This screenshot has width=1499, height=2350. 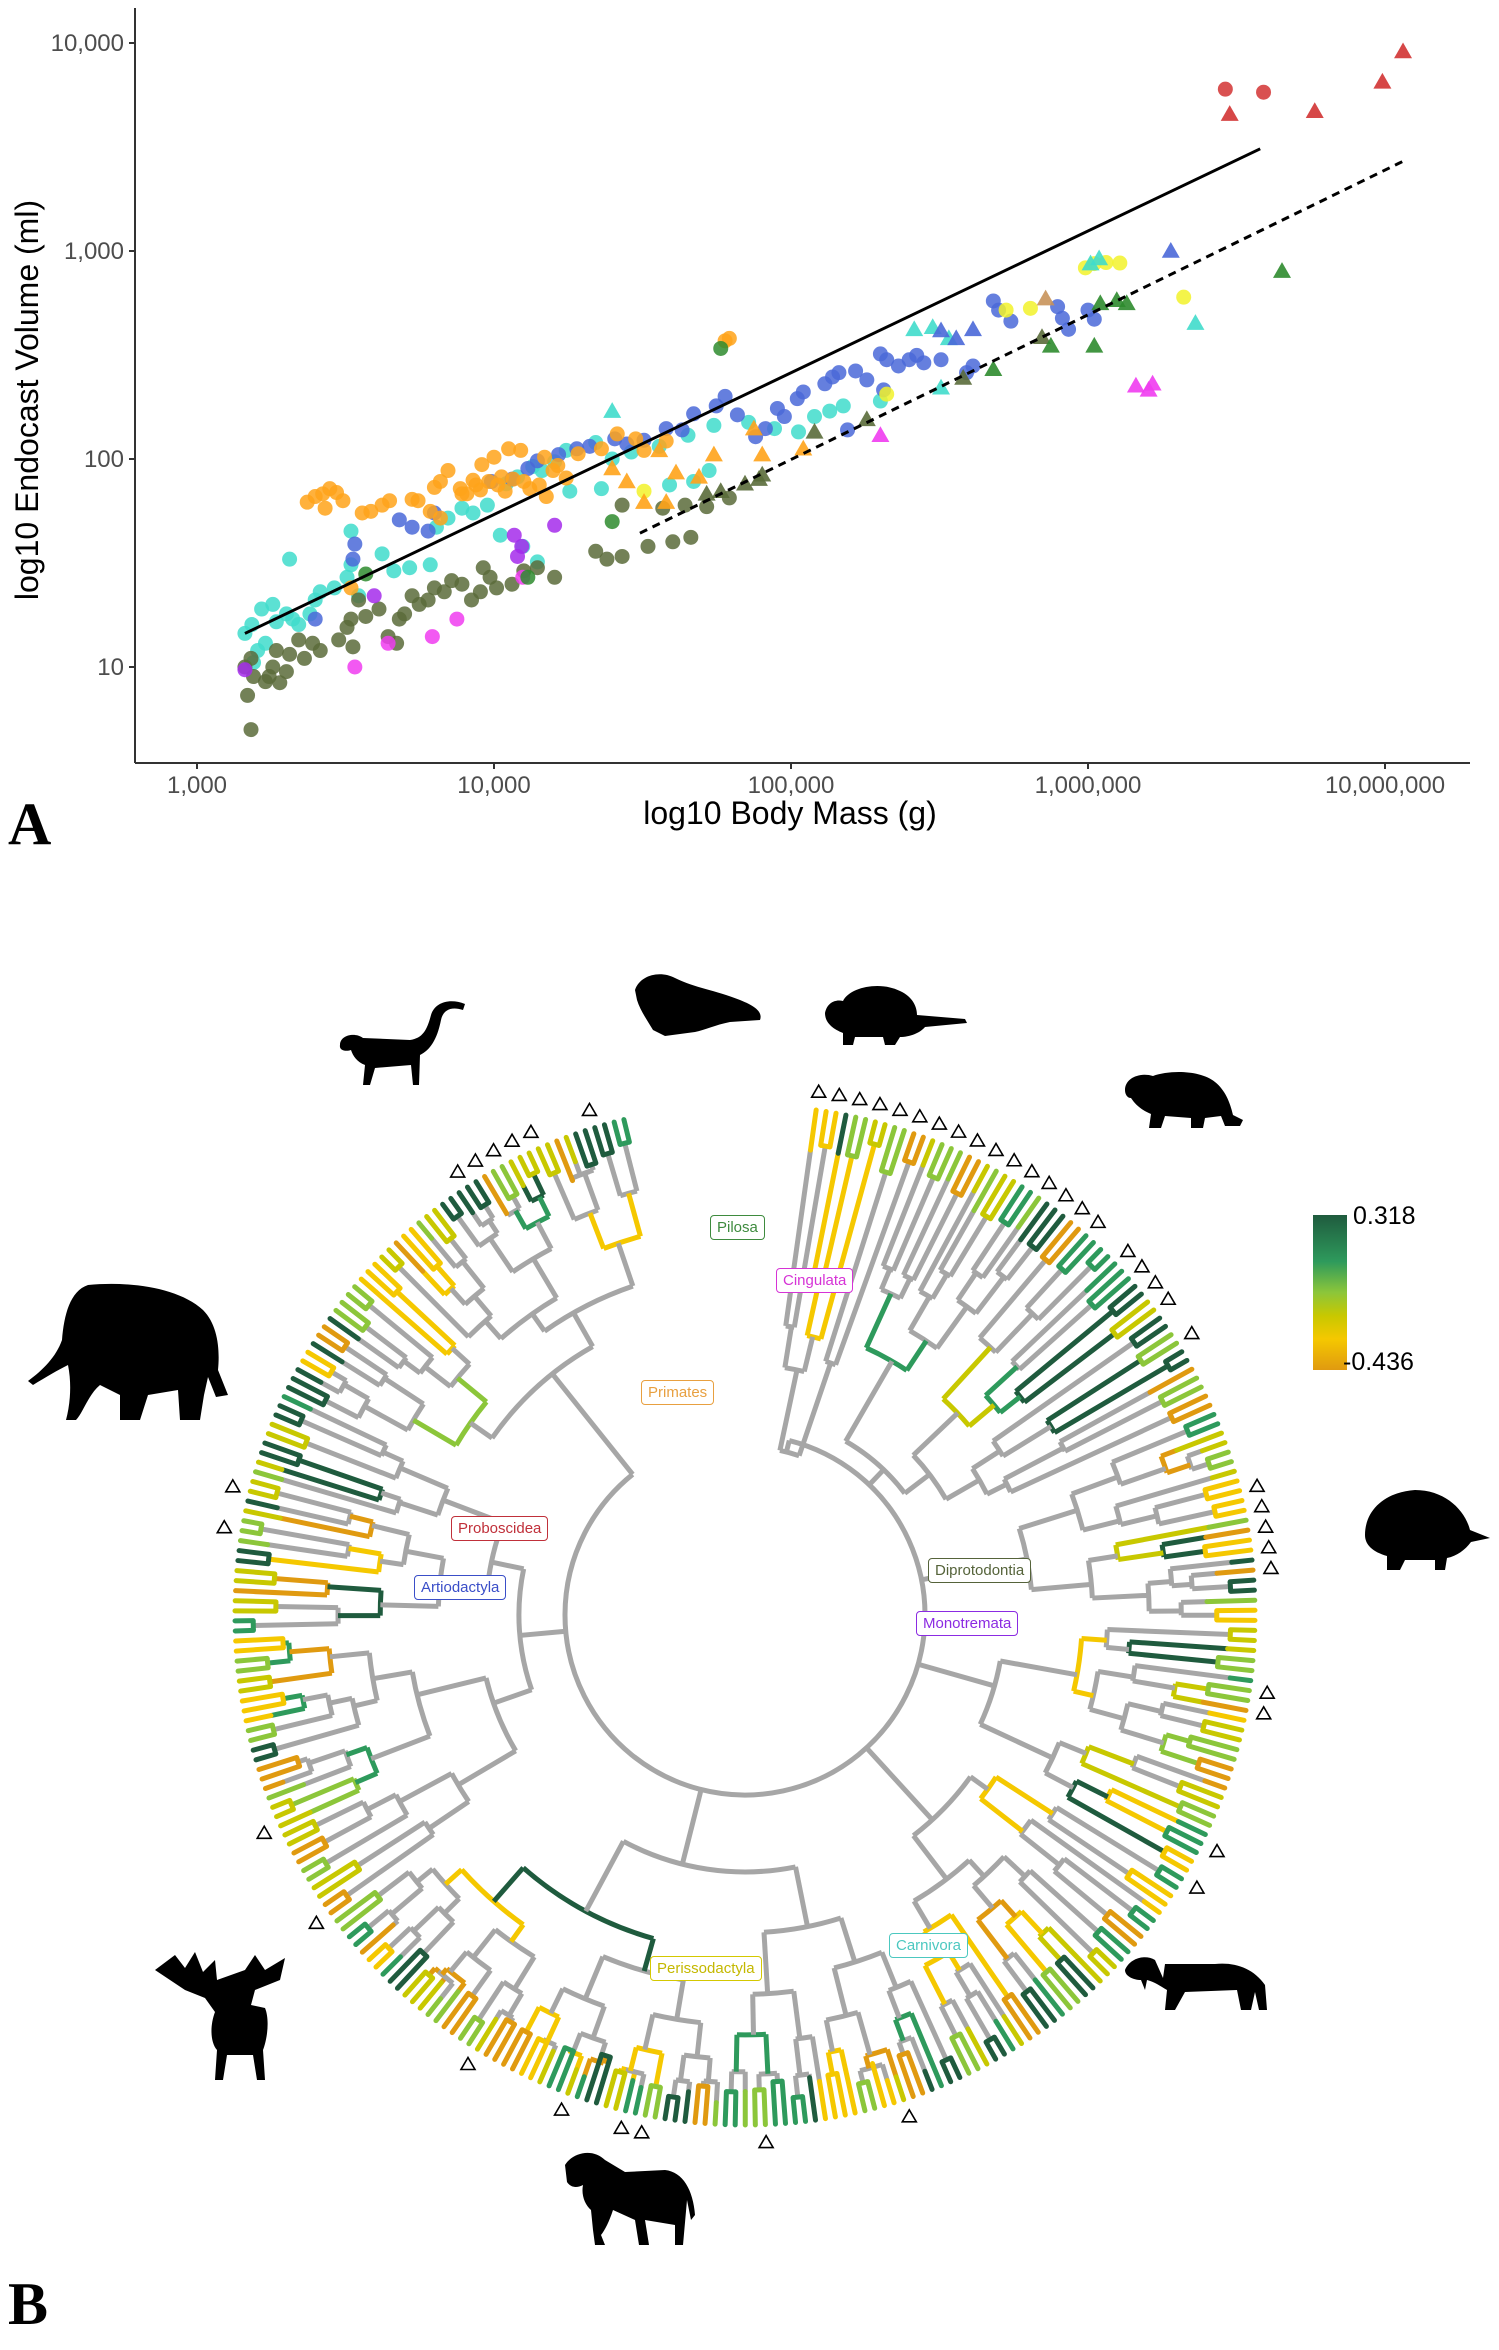 What do you see at coordinates (698, 1005) in the screenshot?
I see `ground-sloth-icon` at bounding box center [698, 1005].